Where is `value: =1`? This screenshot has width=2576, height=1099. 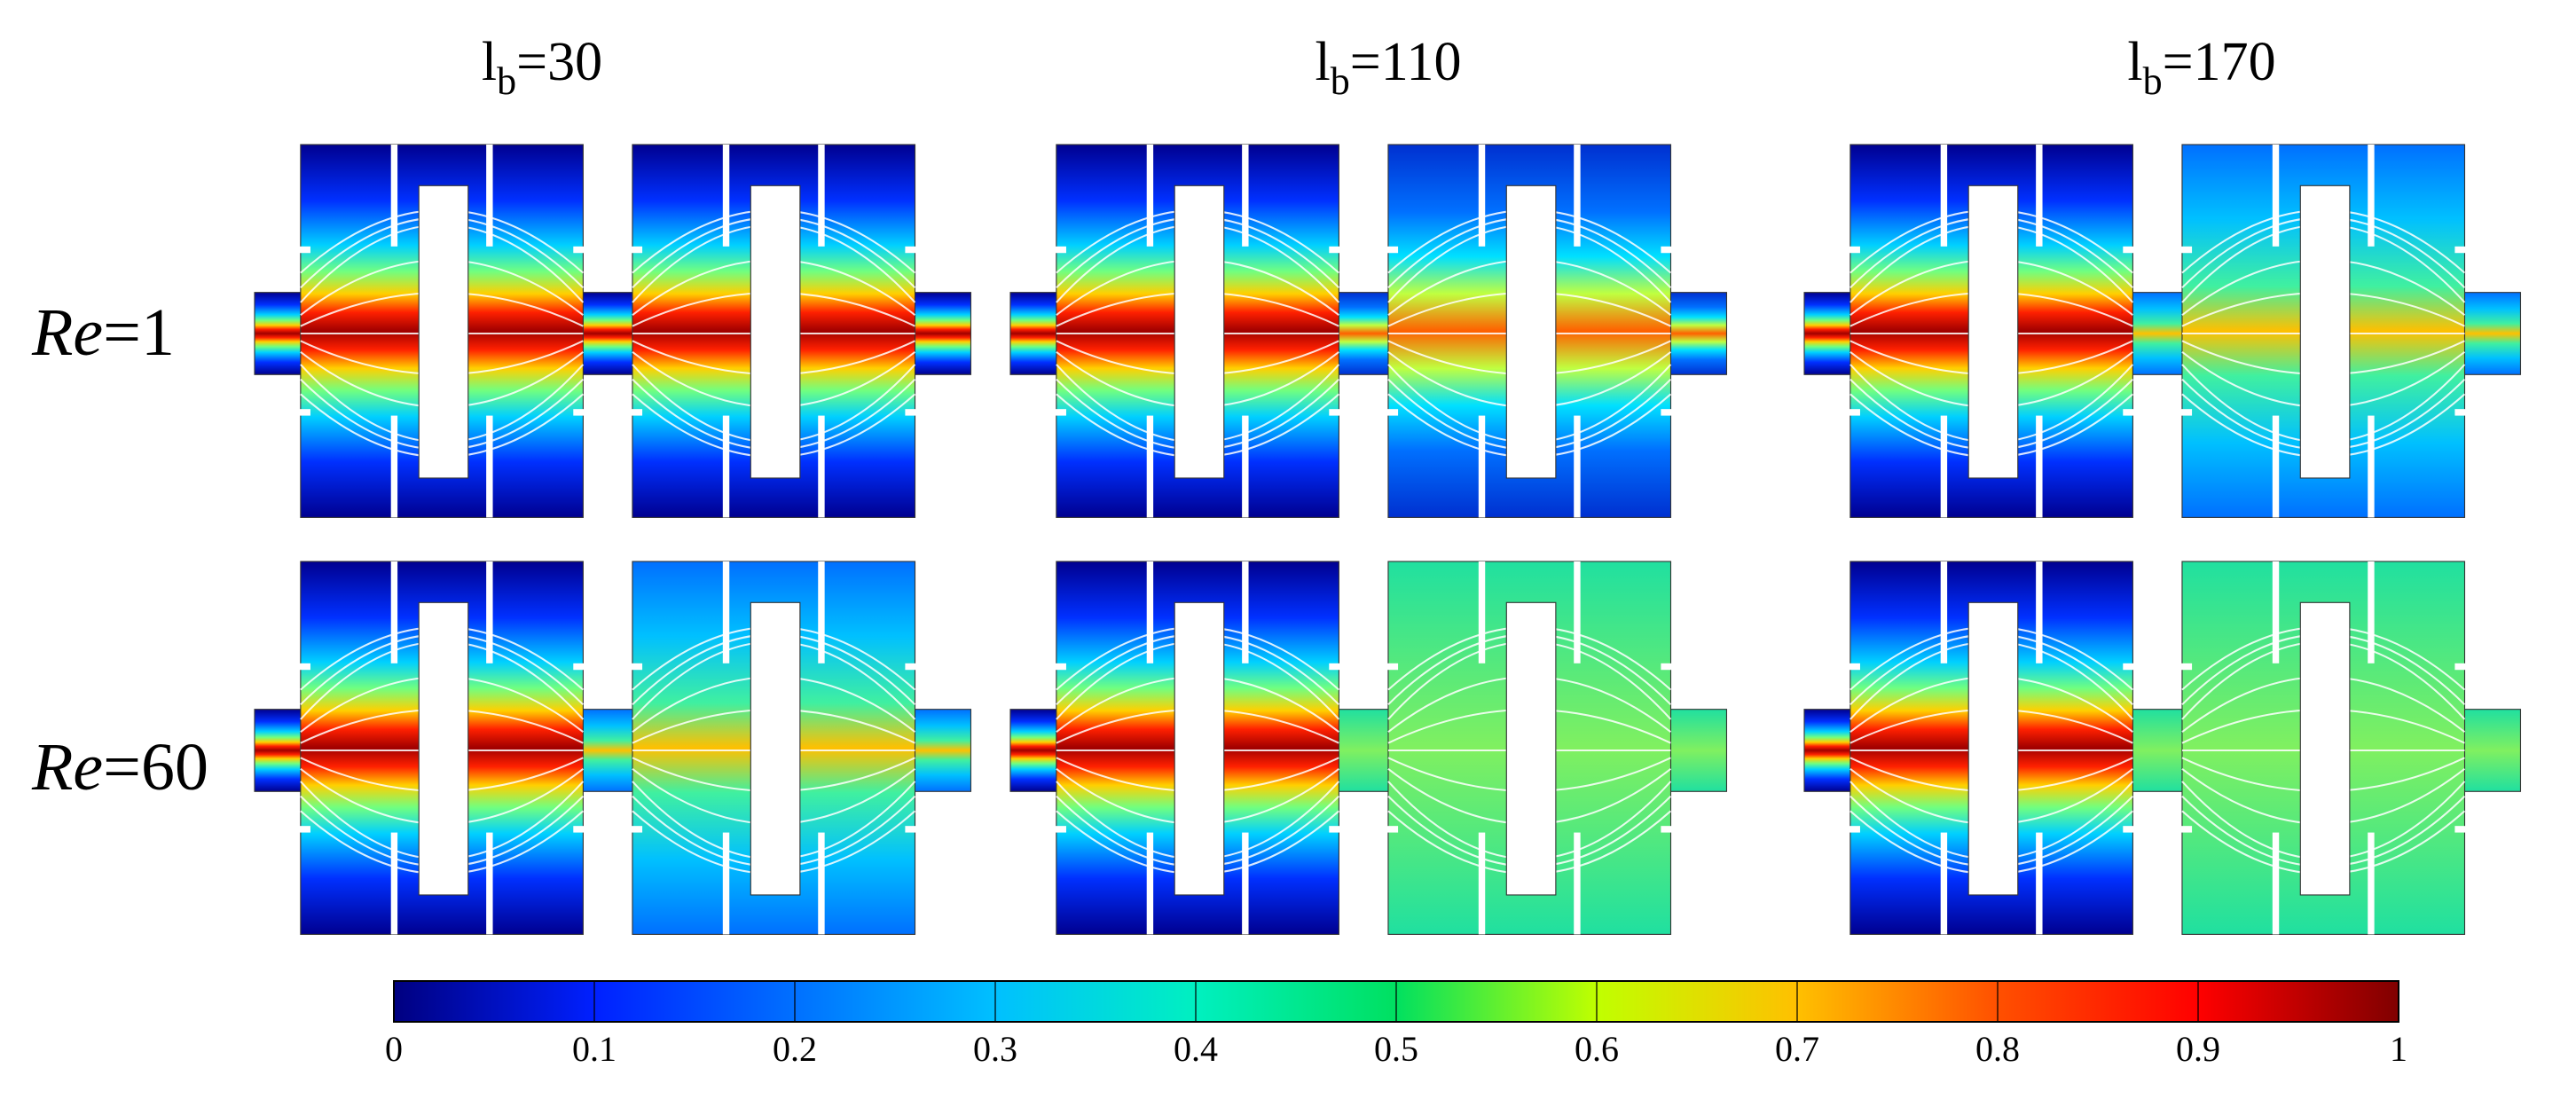 value: =1 is located at coordinates (139, 332).